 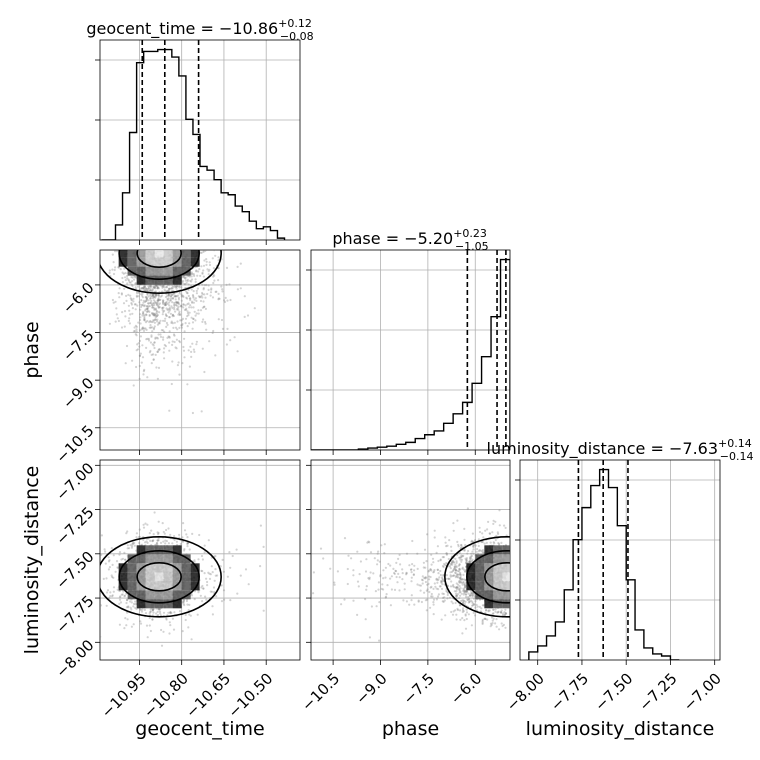 What do you see at coordinates (320, 692) in the screenshot?
I see `x-tick-label: −10.5` at bounding box center [320, 692].